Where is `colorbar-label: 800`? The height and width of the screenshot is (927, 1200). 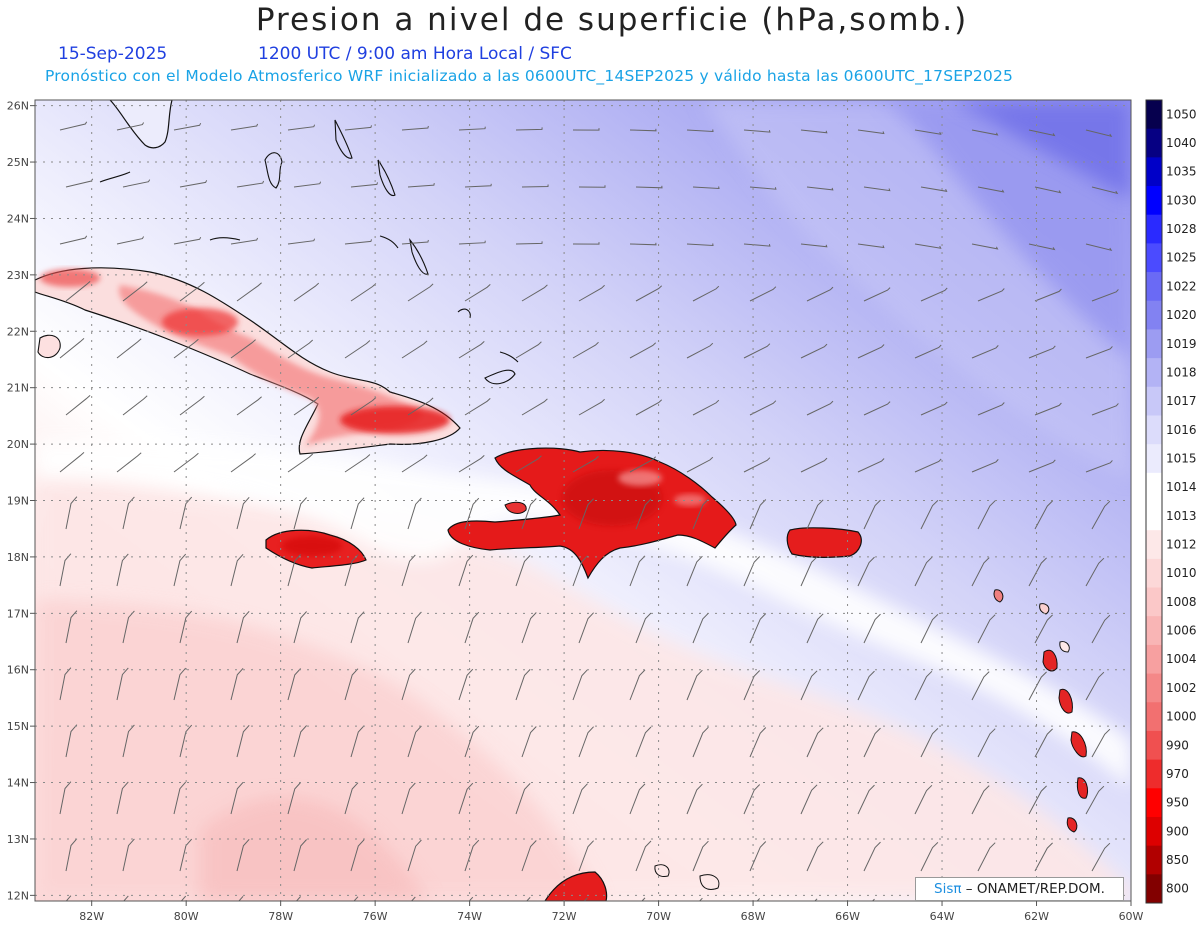
colorbar-label: 800 is located at coordinates (1177, 889).